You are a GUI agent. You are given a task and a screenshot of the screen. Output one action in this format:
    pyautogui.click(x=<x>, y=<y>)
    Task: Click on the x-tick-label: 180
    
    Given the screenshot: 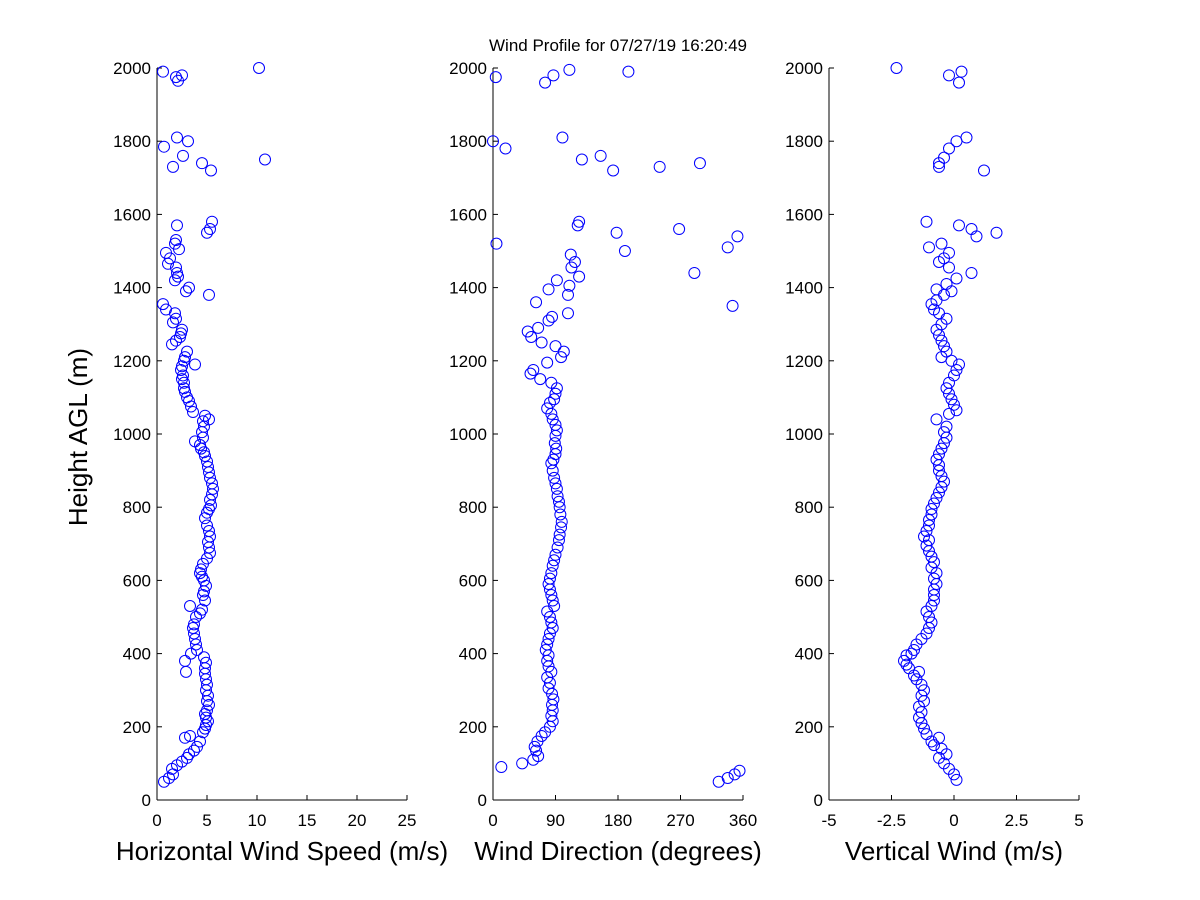 What is the action you would take?
    pyautogui.click(x=618, y=820)
    